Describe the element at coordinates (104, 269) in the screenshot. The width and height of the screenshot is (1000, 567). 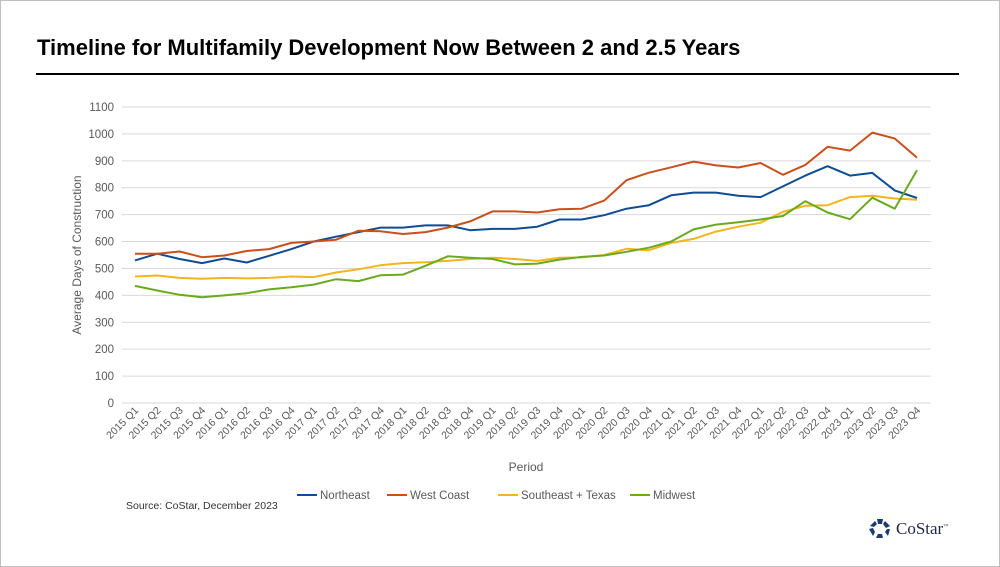
I see `y-tick-label: 500` at that location.